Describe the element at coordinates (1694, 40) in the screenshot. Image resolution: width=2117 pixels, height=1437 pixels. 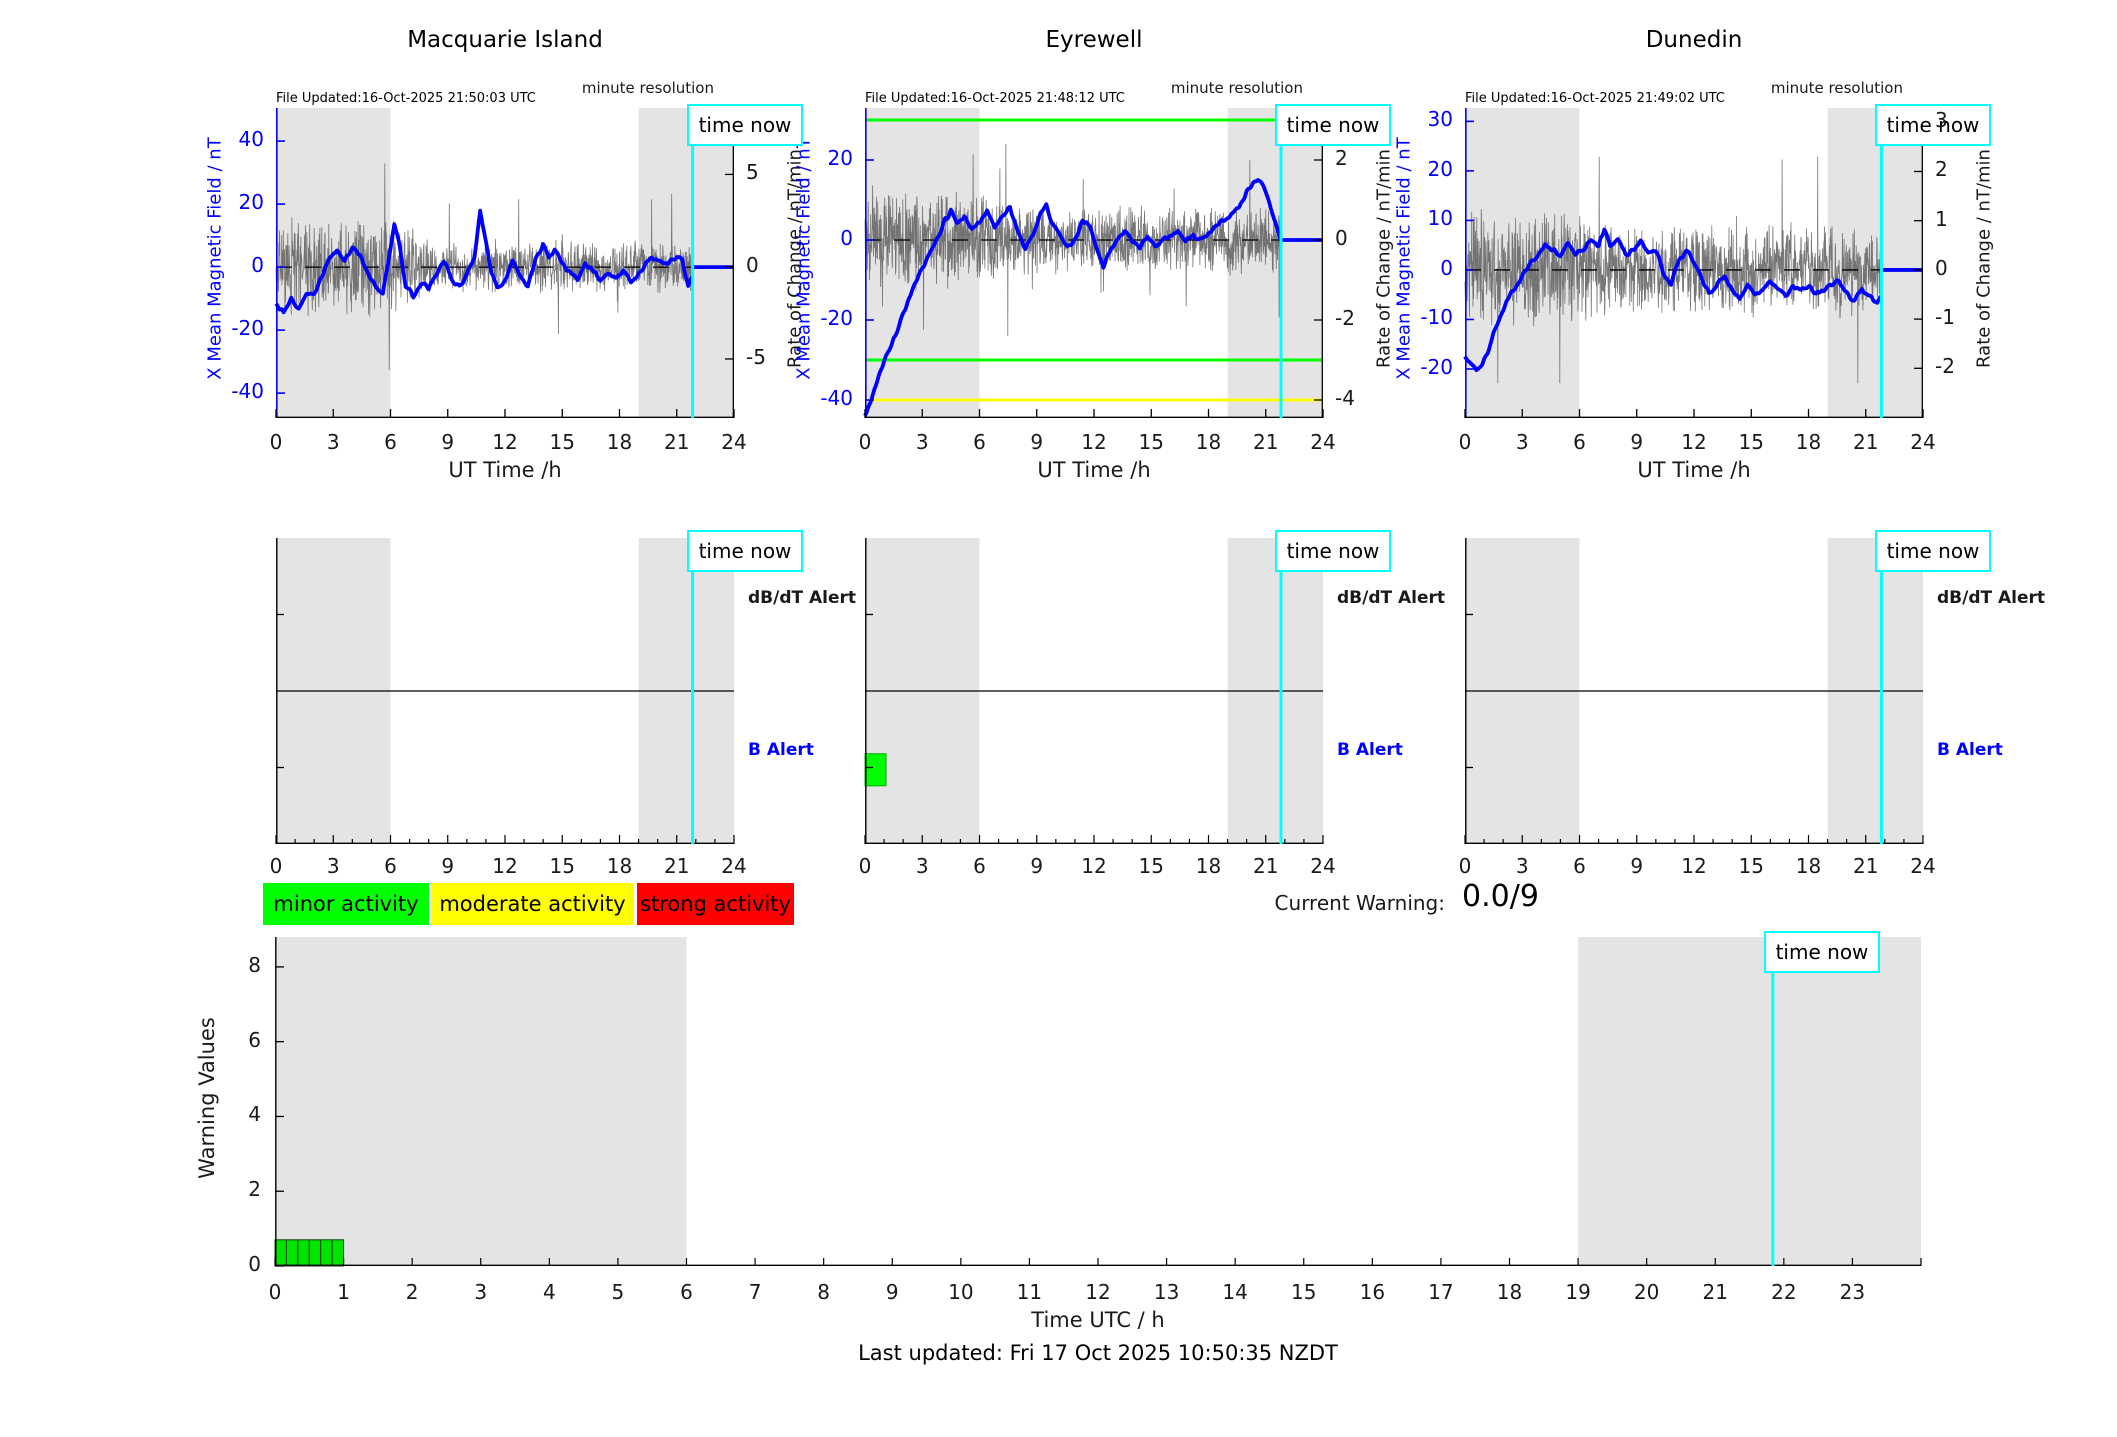
I see `station-title: Dunedin` at that location.